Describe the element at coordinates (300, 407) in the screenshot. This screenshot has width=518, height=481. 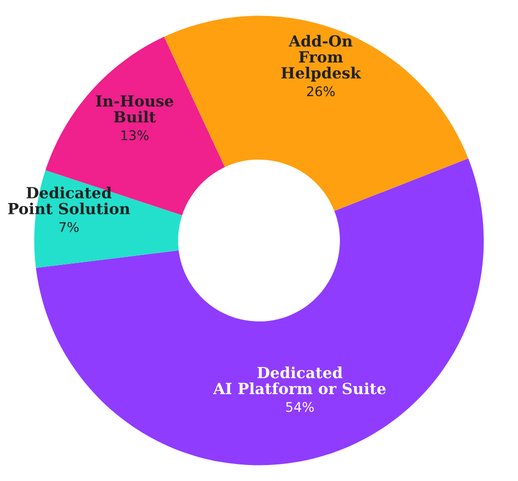
I see `data-label: 54%` at that location.